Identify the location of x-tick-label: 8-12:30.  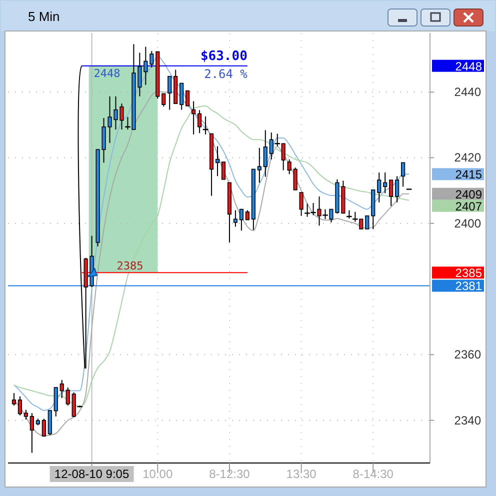
(229, 474).